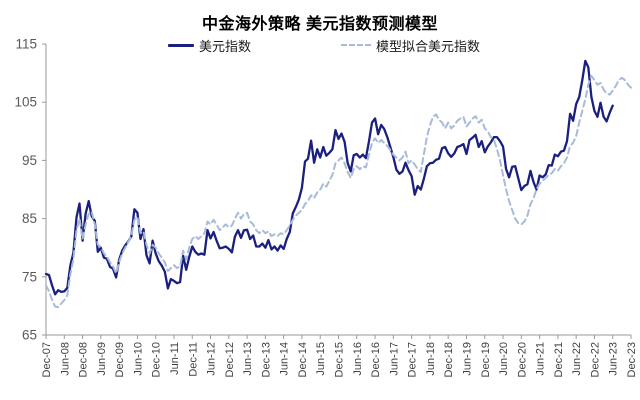 The image size is (640, 400). Describe the element at coordinates (303, 359) in the screenshot. I see `x-tick-label: Dec-14` at that location.